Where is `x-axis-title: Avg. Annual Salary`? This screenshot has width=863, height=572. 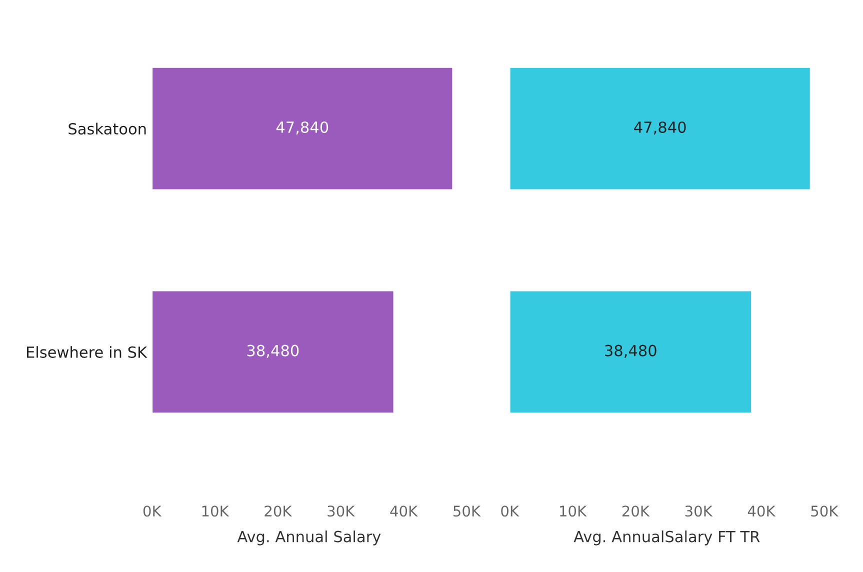 x-axis-title: Avg. Annual Salary is located at coordinates (309, 538).